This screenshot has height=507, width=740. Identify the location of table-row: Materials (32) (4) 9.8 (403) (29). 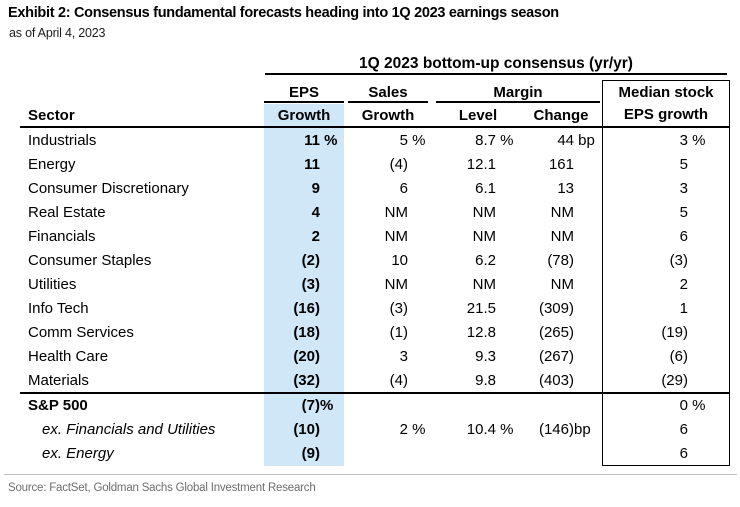
(370, 381).